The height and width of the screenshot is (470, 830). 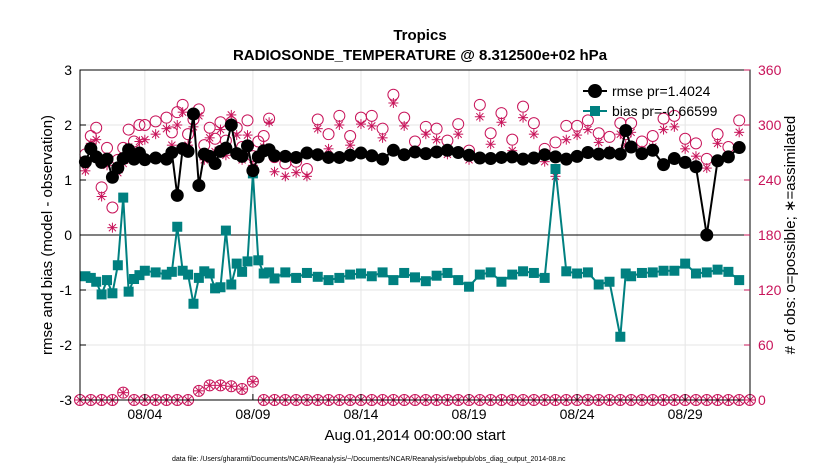 I want to click on x-axis-label: Aug.01,2014 00:00:00 start, so click(x=416, y=435).